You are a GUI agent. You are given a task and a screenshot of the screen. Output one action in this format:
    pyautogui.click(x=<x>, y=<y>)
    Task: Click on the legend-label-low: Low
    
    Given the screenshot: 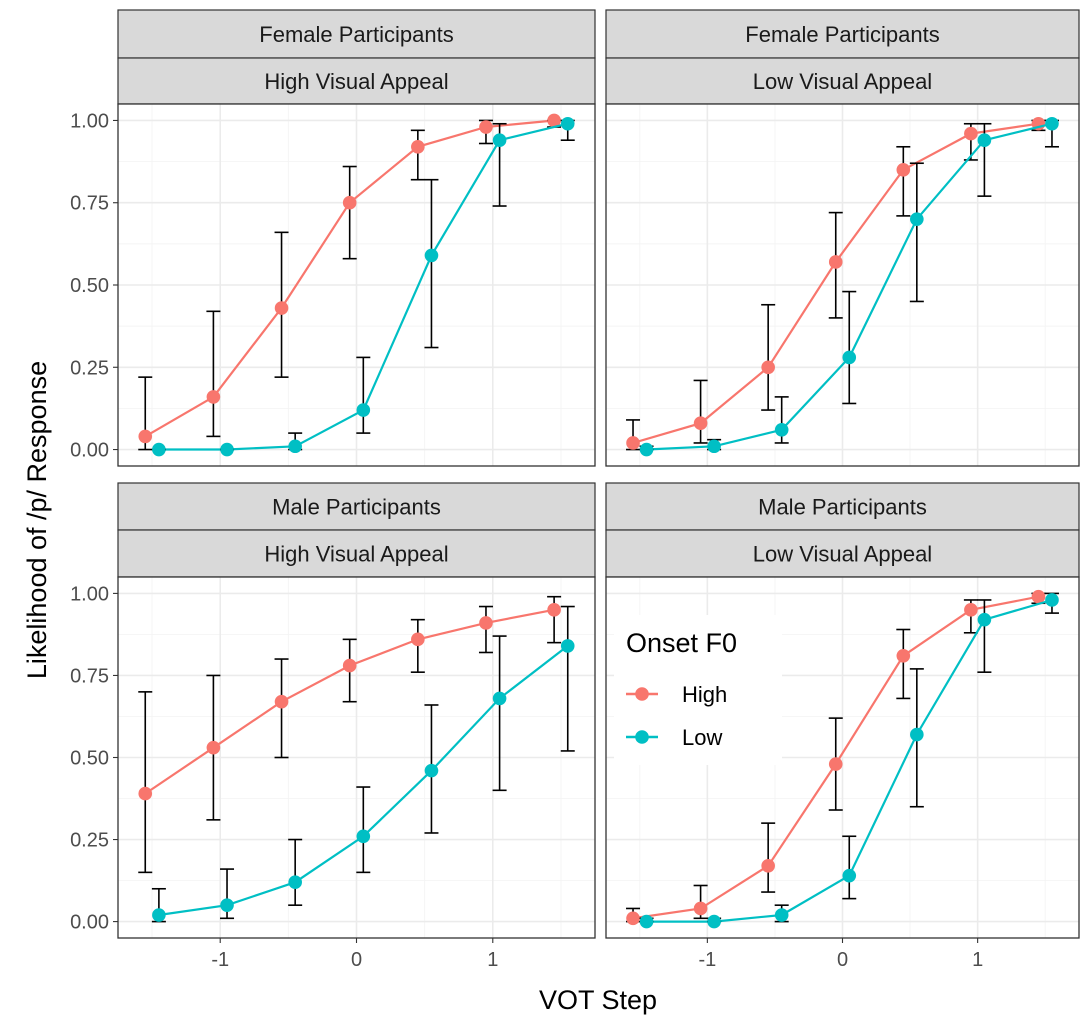 What is the action you would take?
    pyautogui.click(x=702, y=737)
    